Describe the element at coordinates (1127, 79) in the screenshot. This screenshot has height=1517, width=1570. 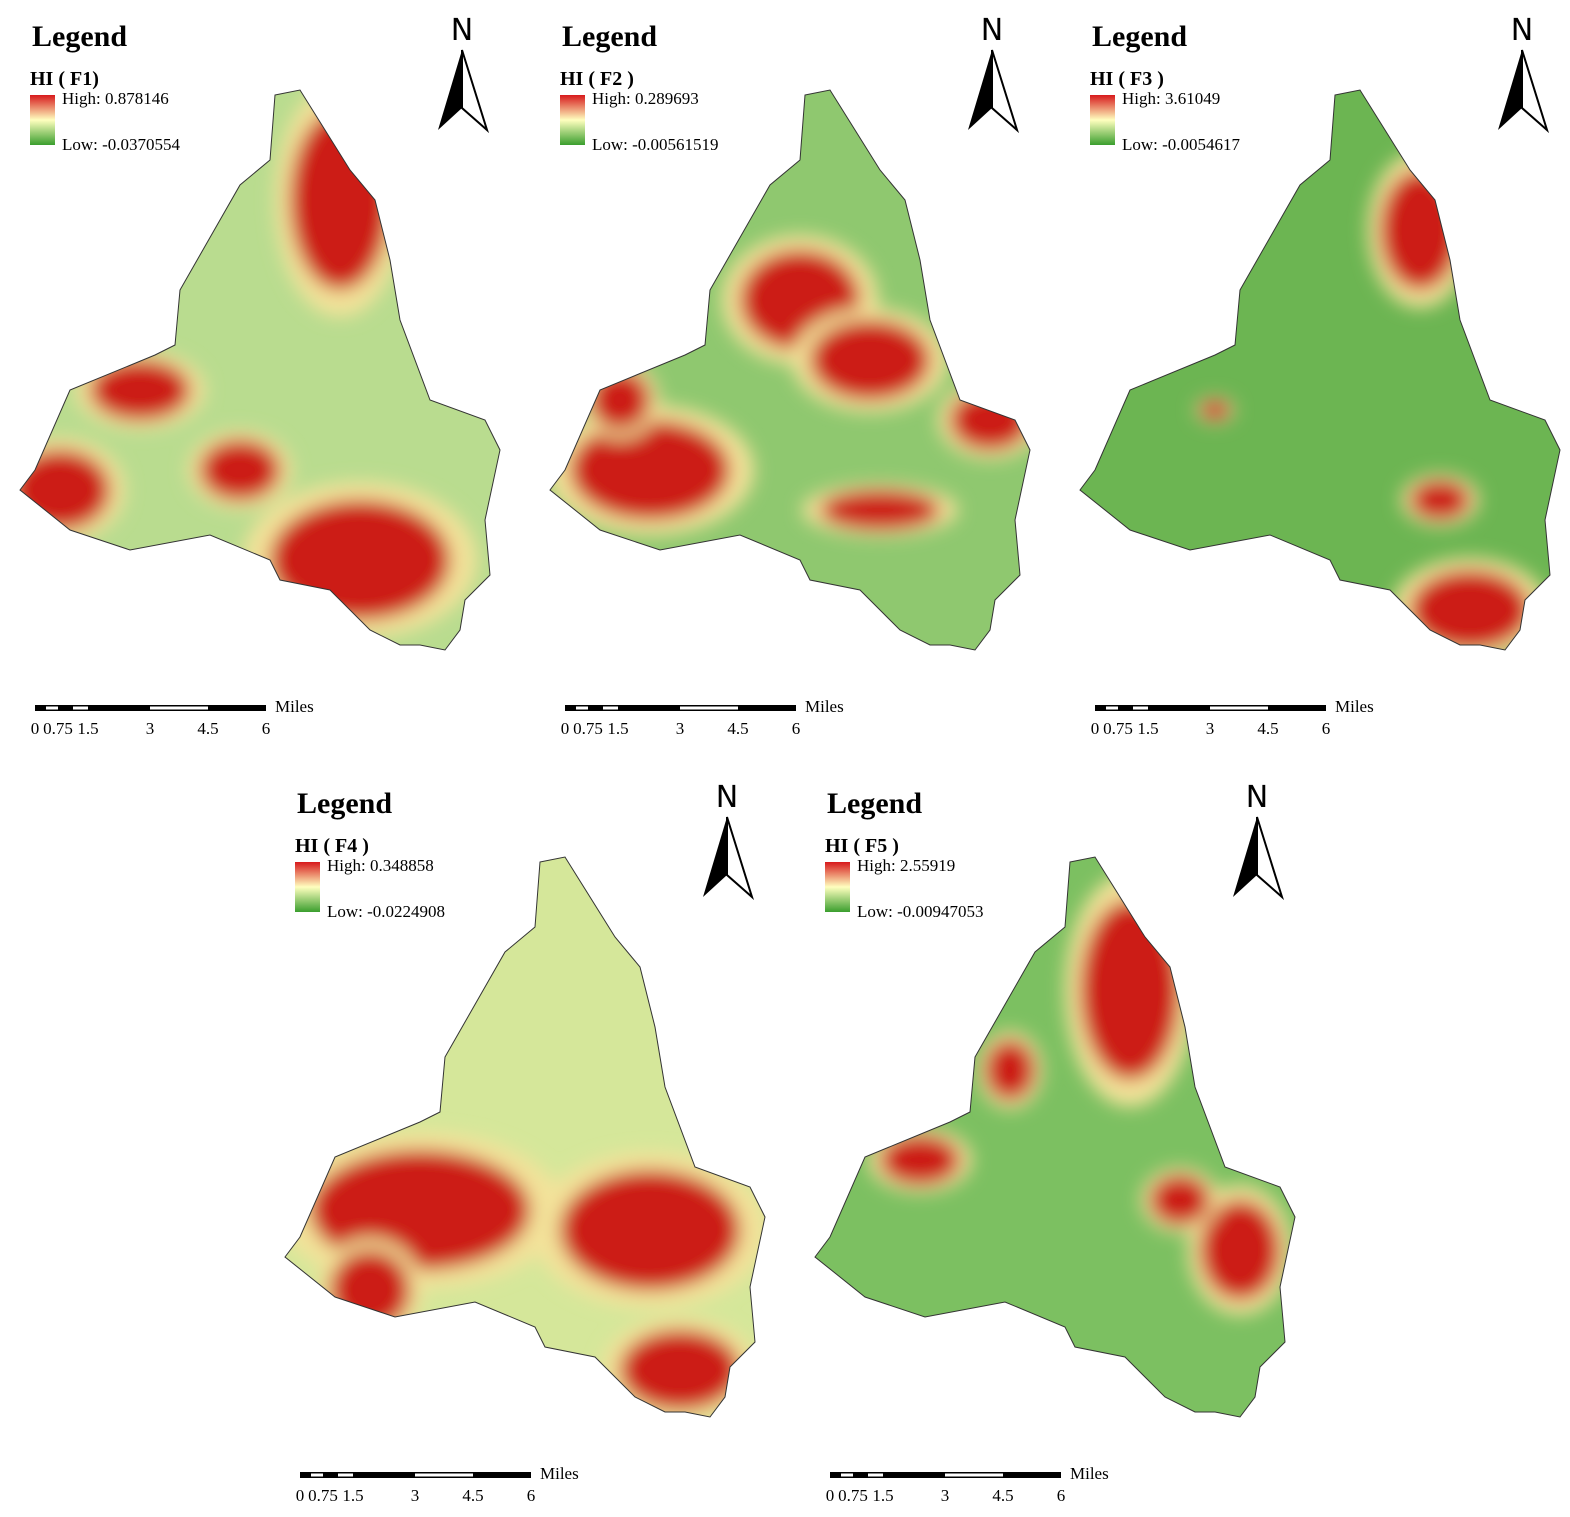
I see `layer-name: HI ( F3 )` at that location.